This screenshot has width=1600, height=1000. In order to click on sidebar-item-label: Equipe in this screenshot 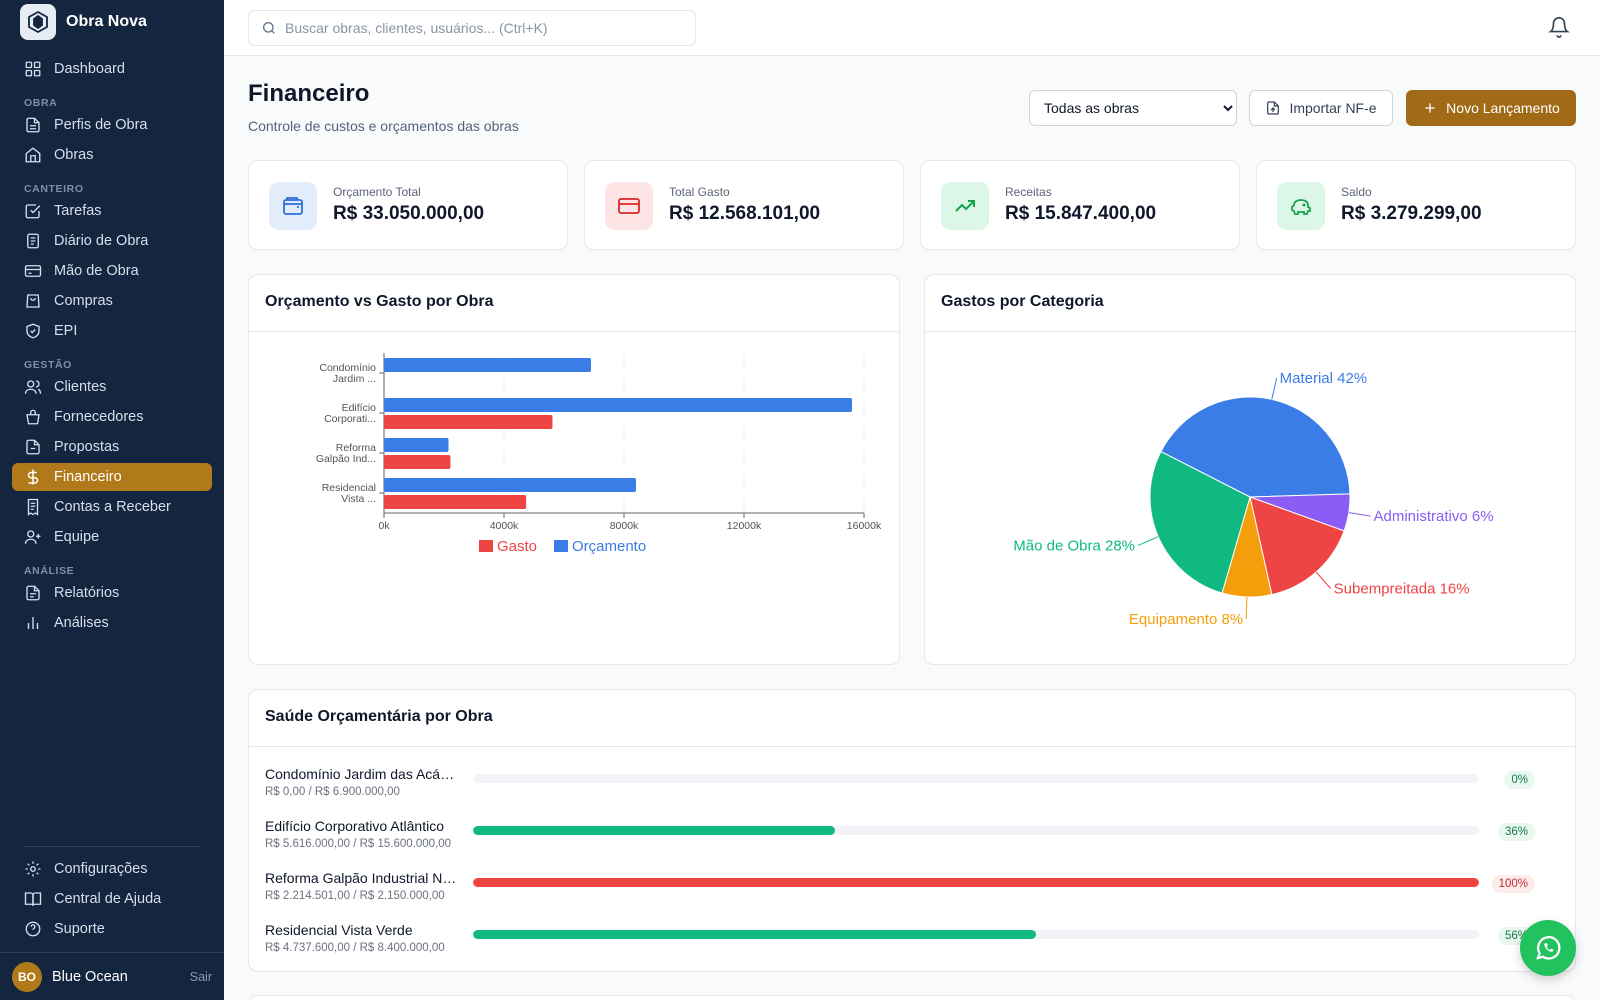, I will do `click(77, 537)`.